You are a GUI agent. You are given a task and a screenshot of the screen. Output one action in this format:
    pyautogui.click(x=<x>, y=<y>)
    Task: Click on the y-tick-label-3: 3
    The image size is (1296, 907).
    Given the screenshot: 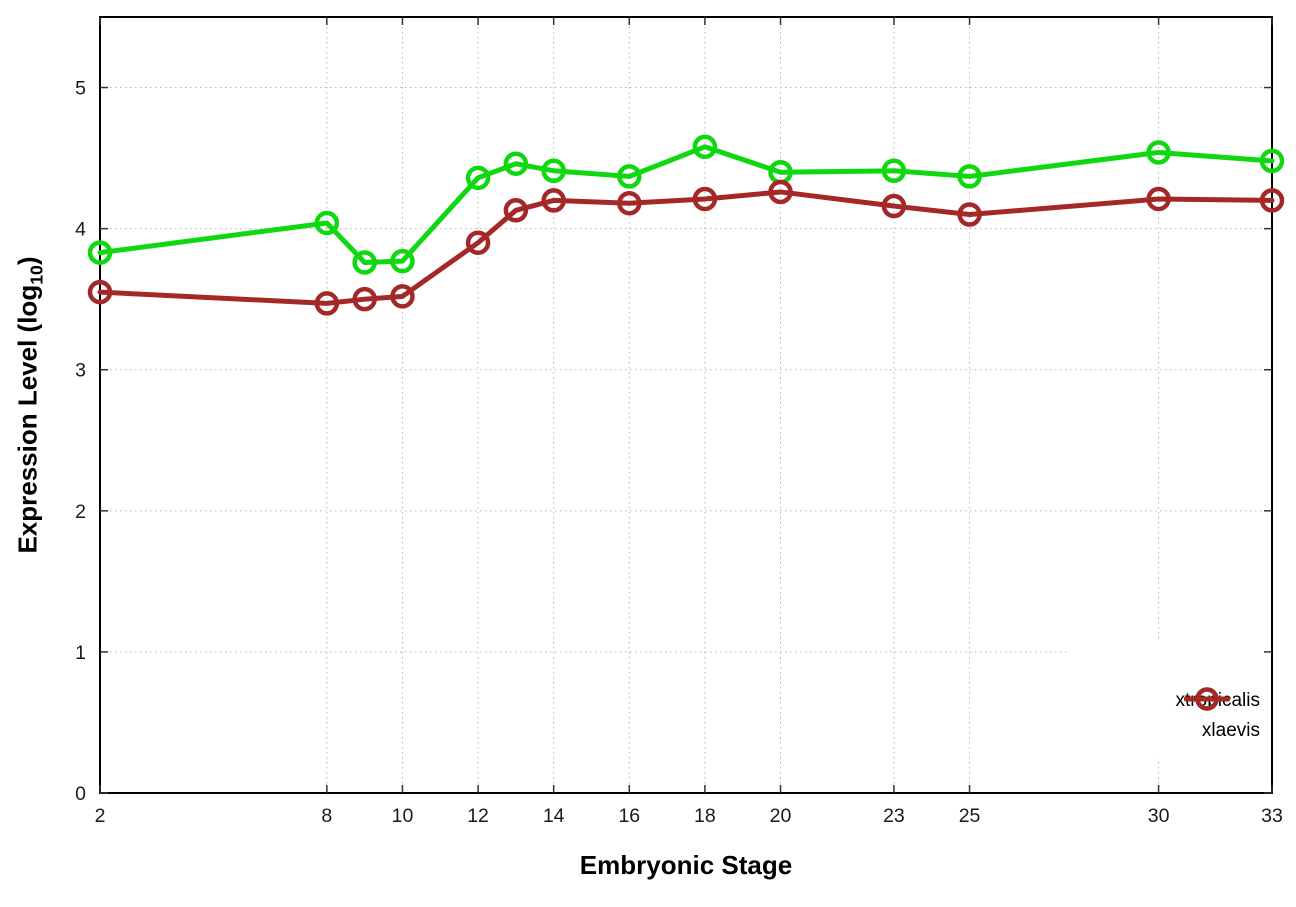 What is the action you would take?
    pyautogui.click(x=80, y=371)
    